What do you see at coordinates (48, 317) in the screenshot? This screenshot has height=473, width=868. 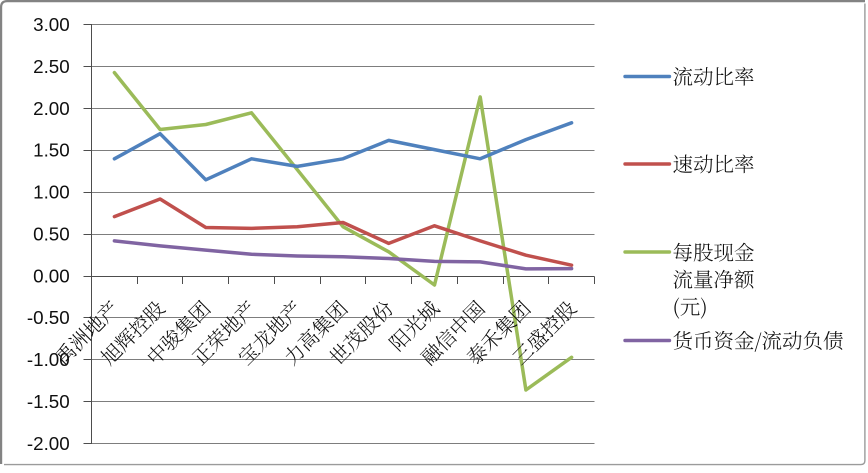 I see `svg-text: -0.50` at bounding box center [48, 317].